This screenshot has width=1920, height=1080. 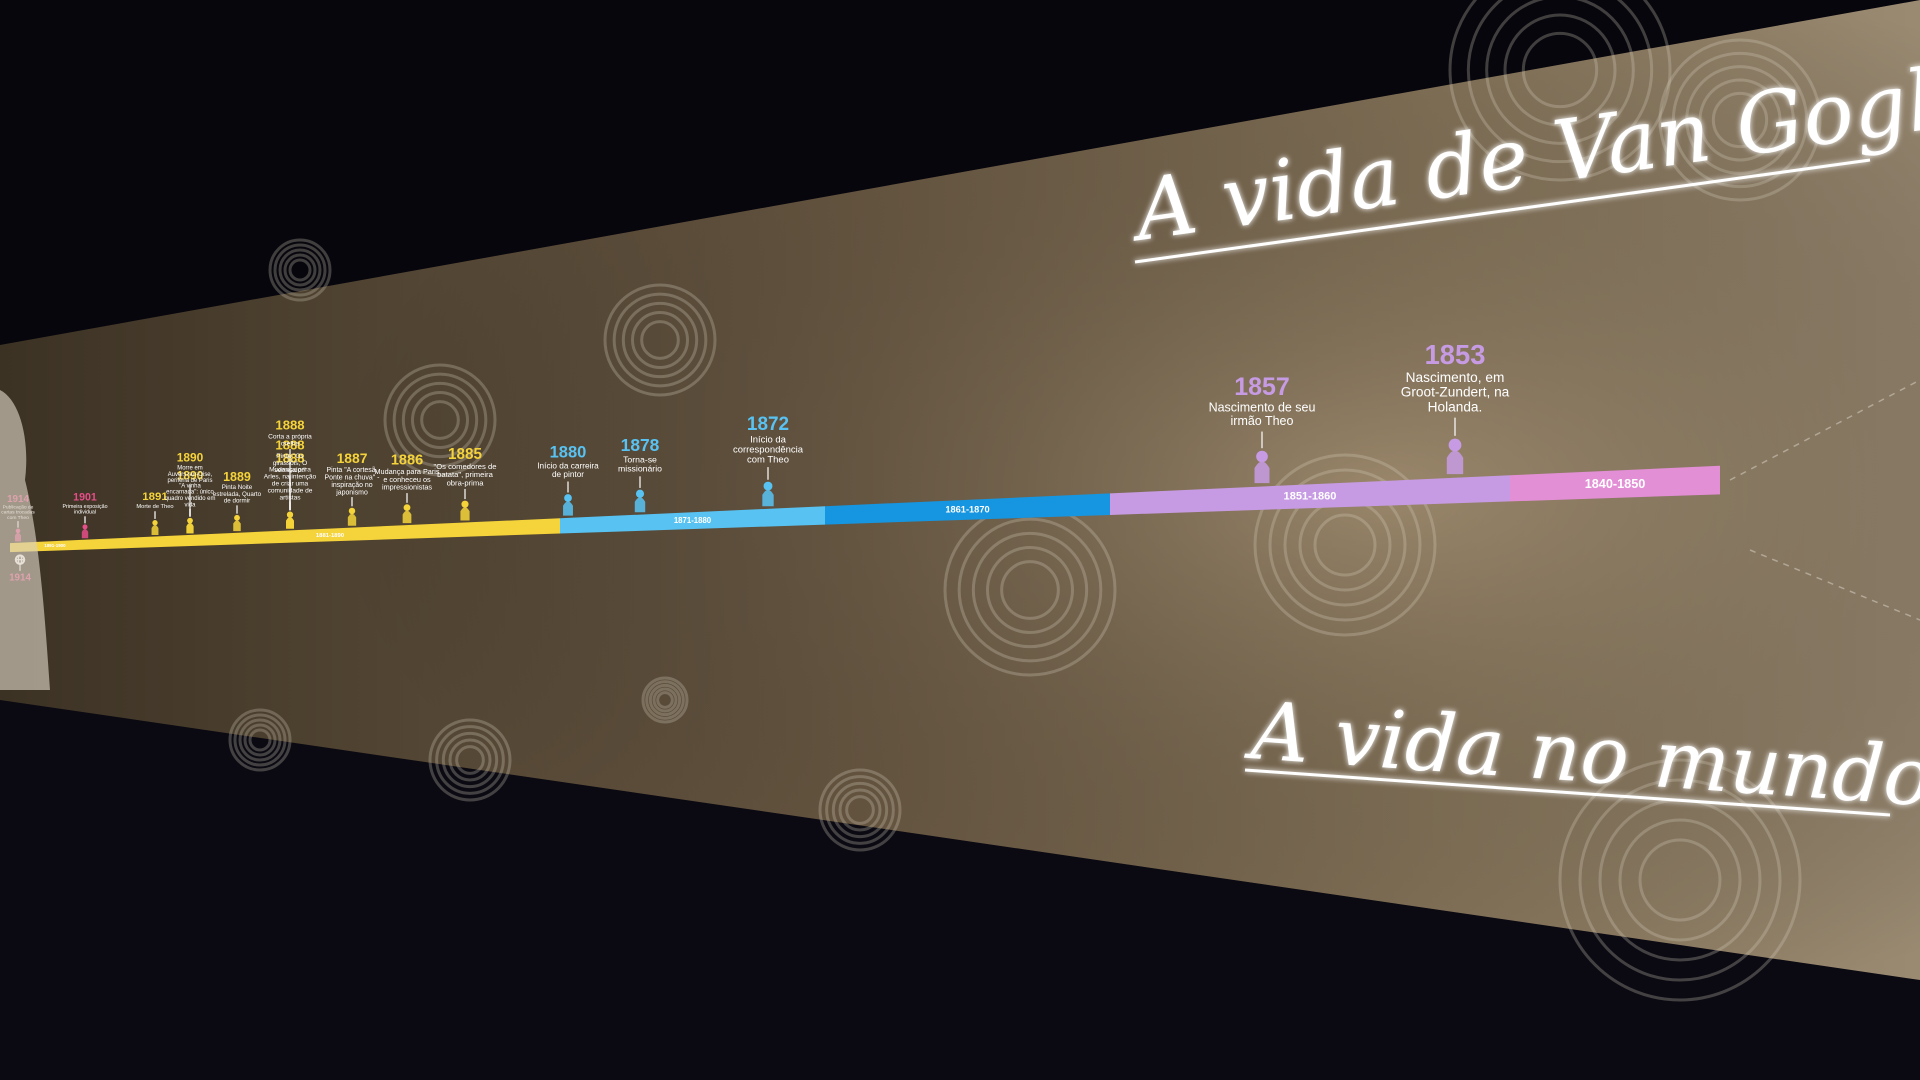 I want to click on event-text: Nascimento de seu irmão Theo, so click(x=1262, y=414).